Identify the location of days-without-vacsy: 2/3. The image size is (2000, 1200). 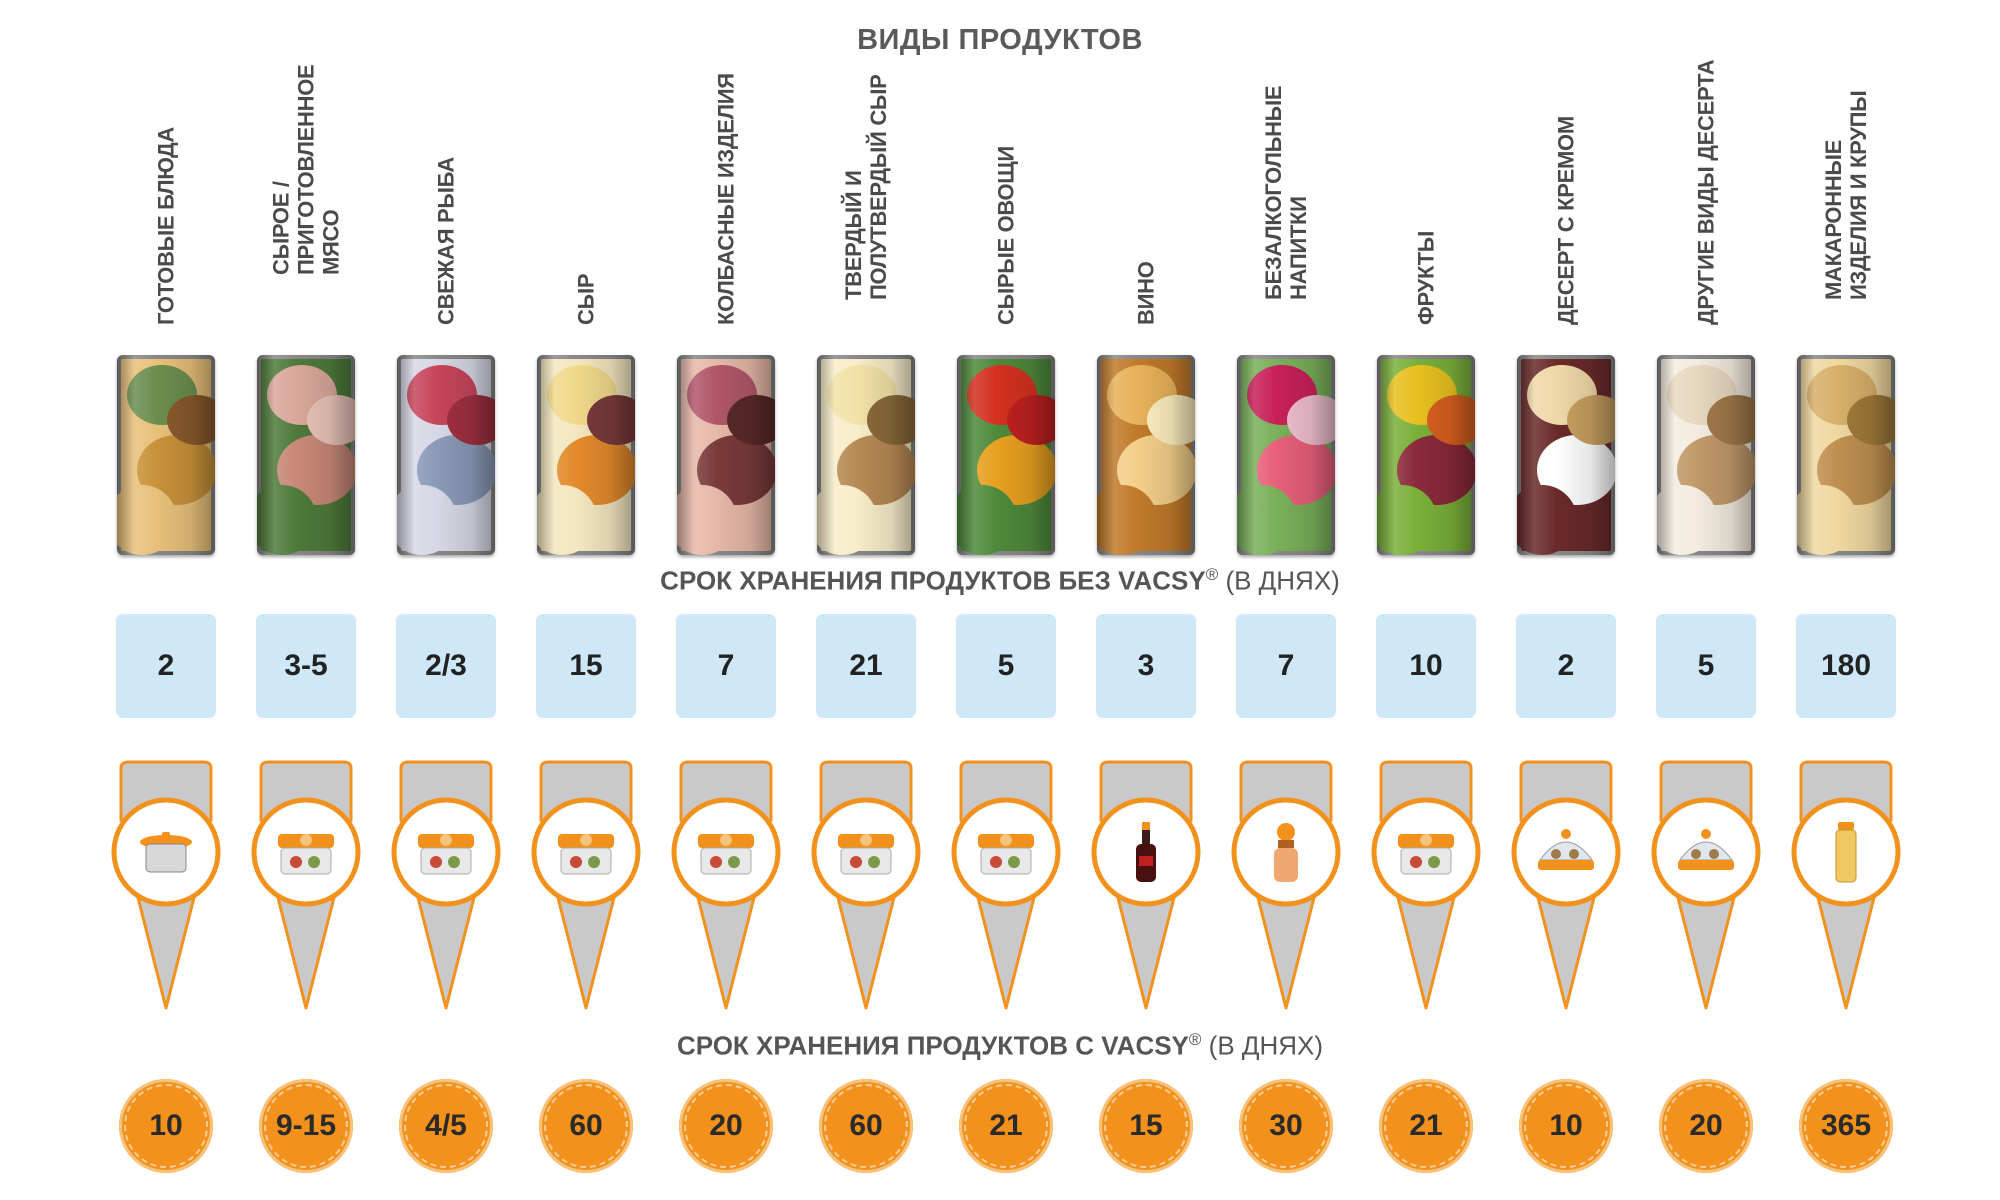
(446, 666).